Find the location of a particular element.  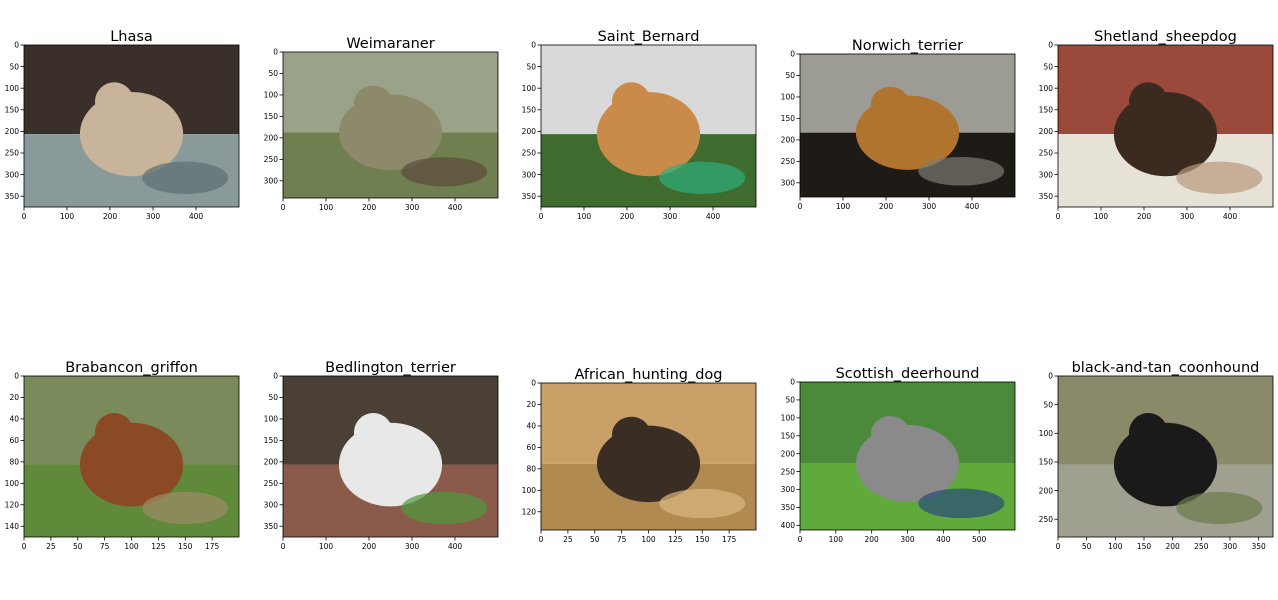

y-tick-label: 80 is located at coordinates (531, 469).